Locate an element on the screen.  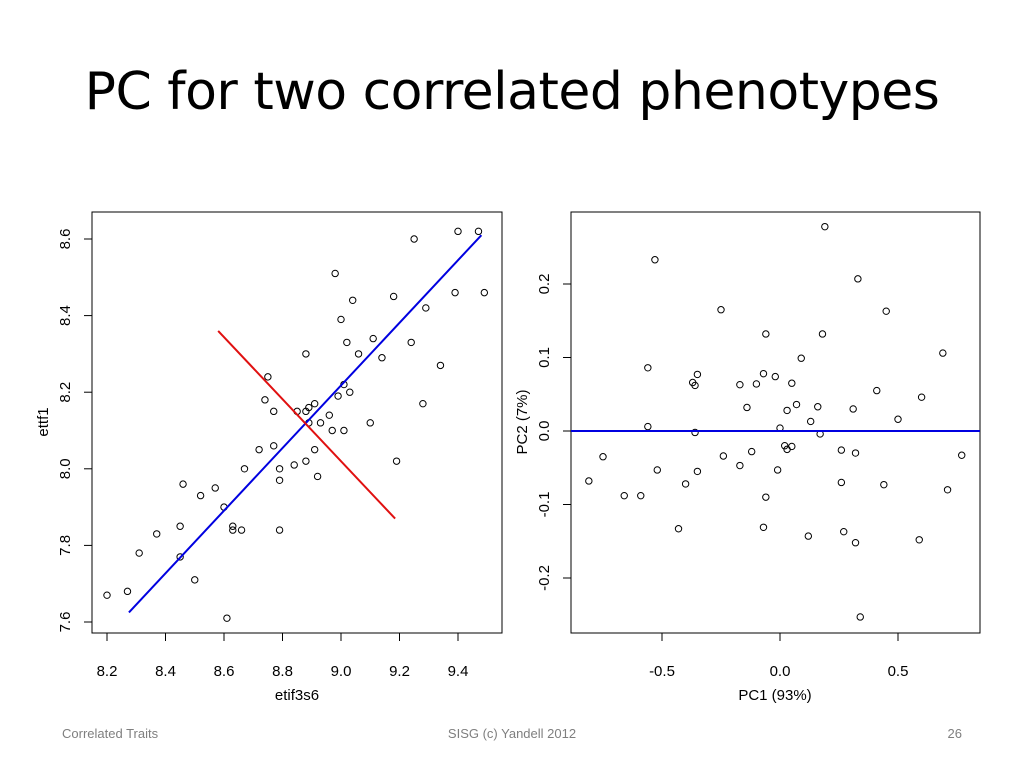
x-tick-label: 9.0 is located at coordinates (341, 671).